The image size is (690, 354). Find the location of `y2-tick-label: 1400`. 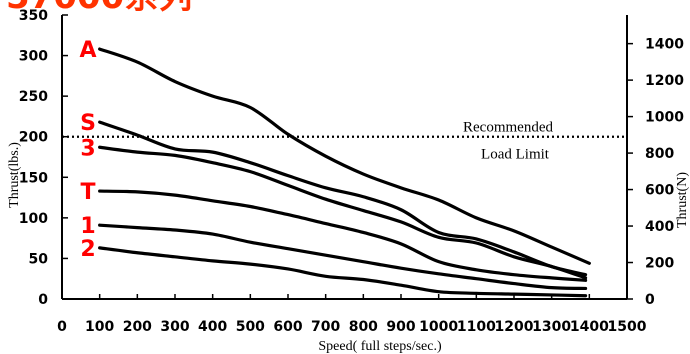

y2-tick-label: 1400 is located at coordinates (664, 45).